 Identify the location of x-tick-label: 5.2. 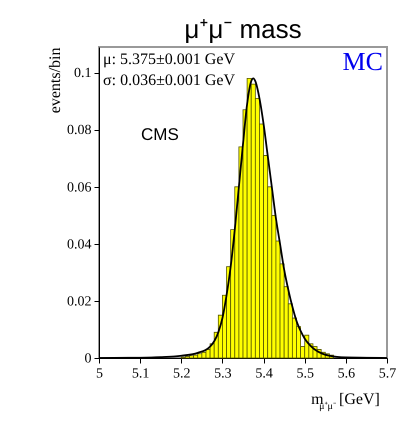
(182, 374).